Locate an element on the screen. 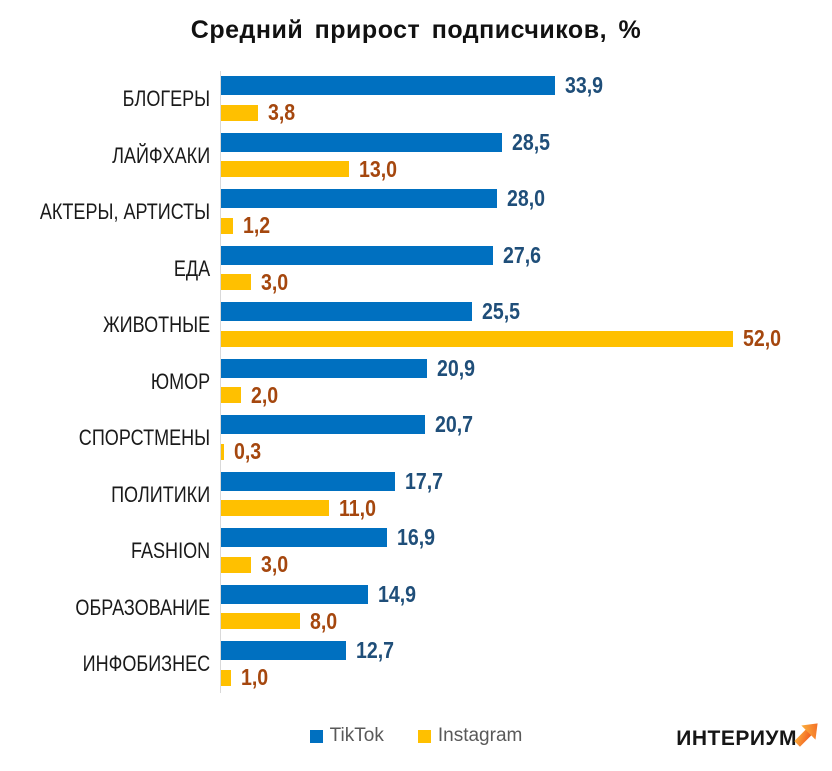  tiktok-value-label: 17,7 is located at coordinates (424, 480).